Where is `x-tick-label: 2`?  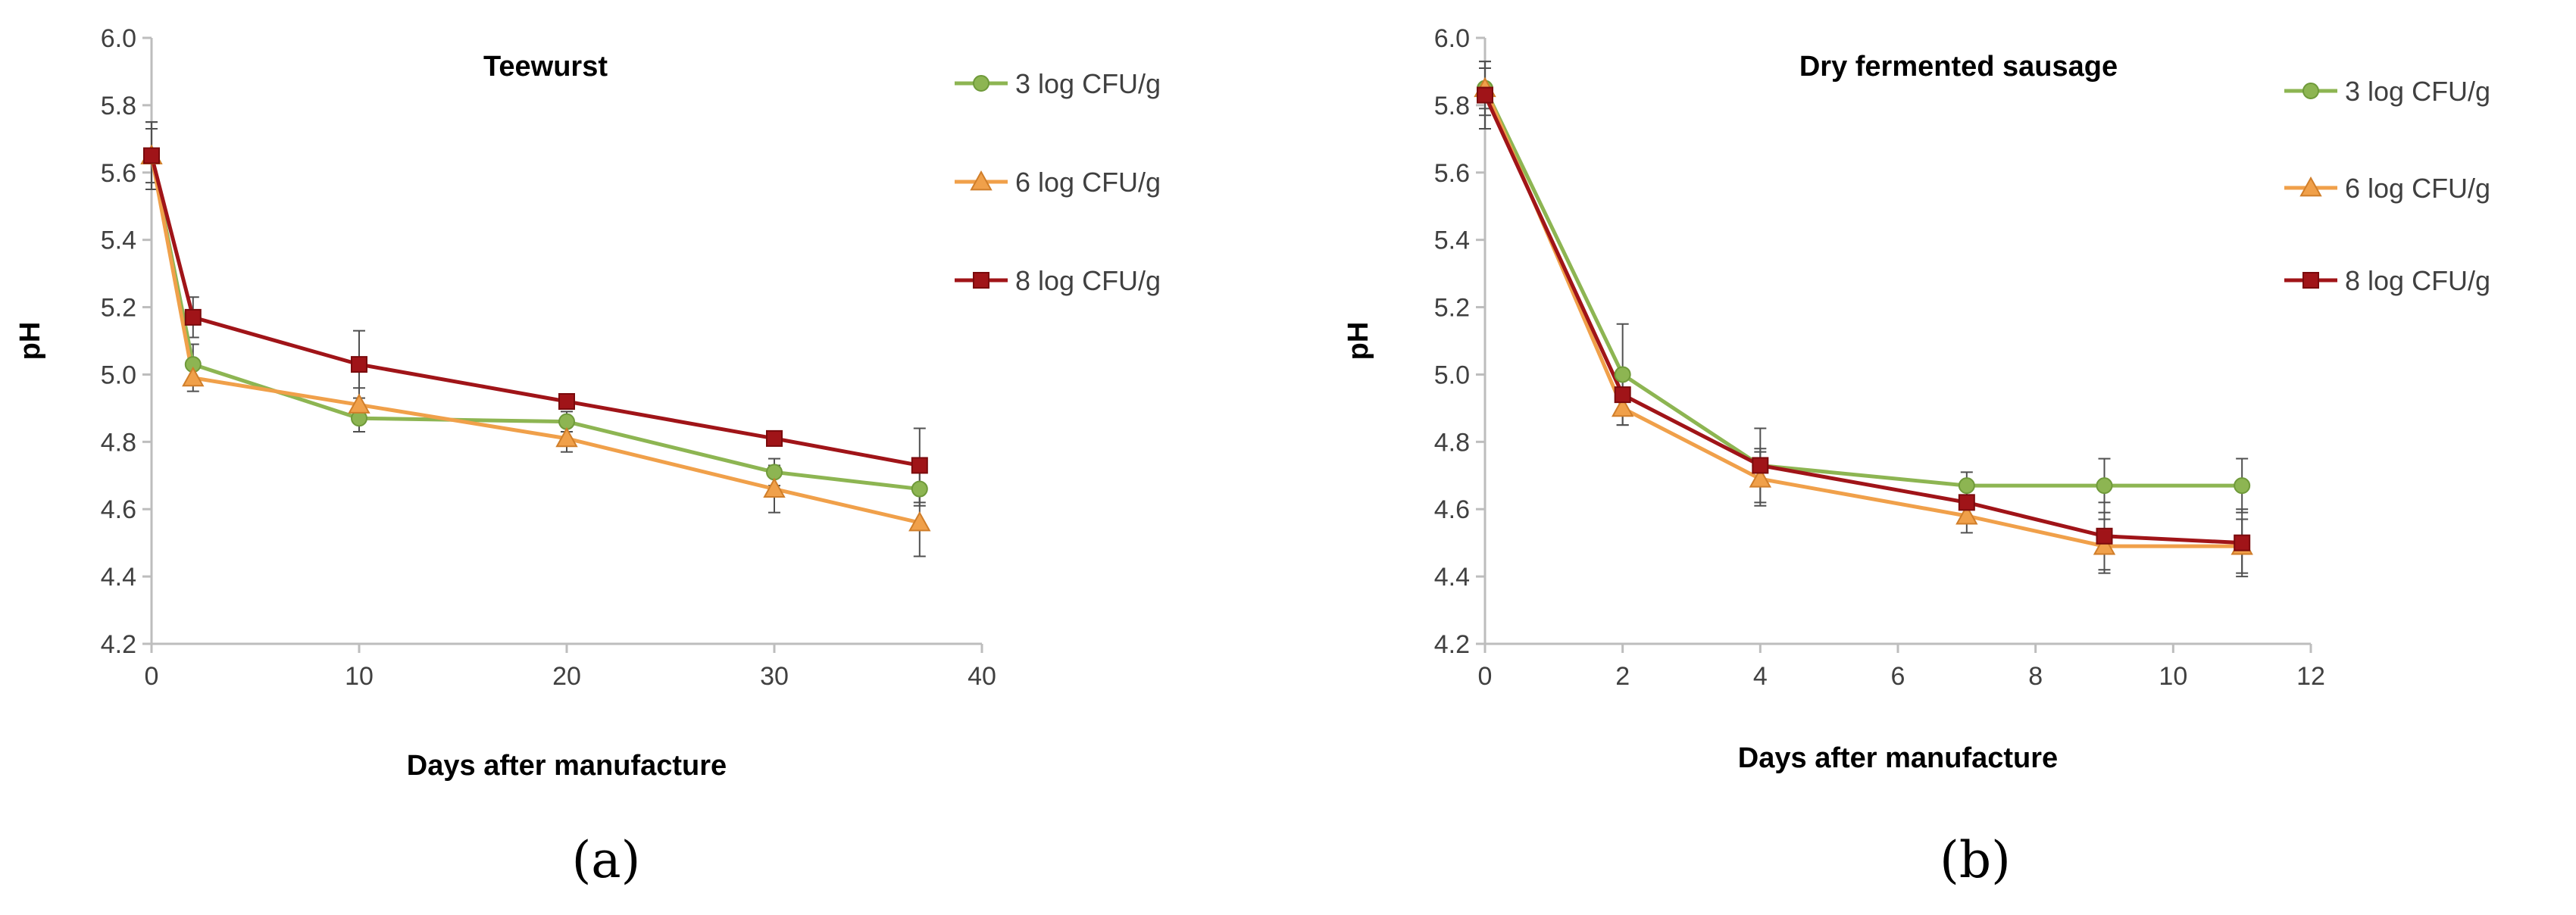 x-tick-label: 2 is located at coordinates (1623, 676).